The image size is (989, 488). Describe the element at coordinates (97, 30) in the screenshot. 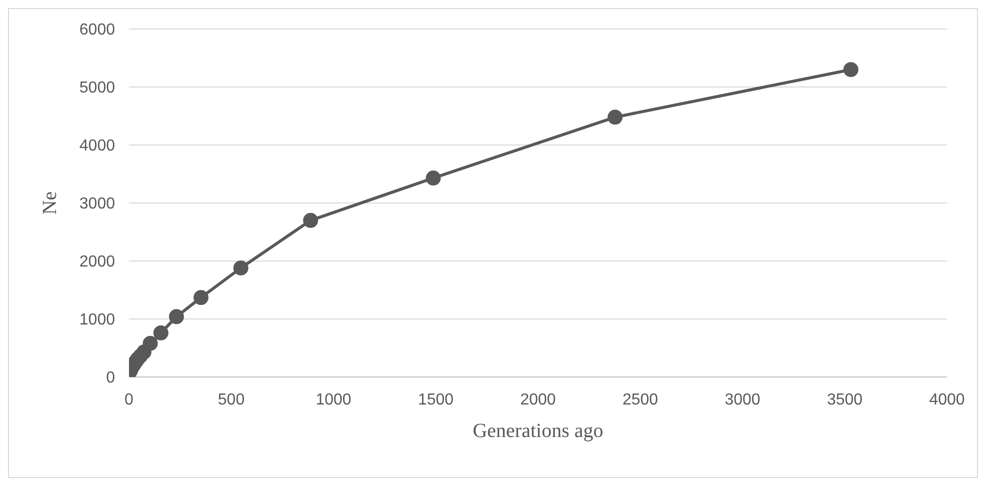

I see `y-tick-label: 6000` at that location.